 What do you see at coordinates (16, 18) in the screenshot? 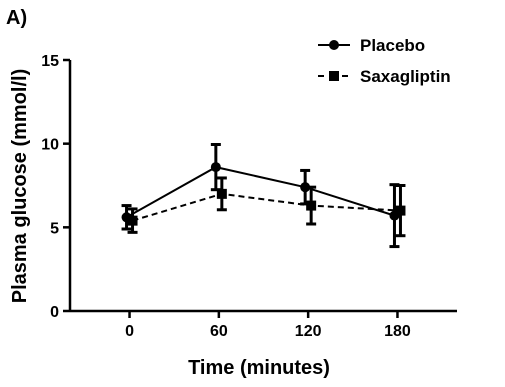
I see `panel-label: A)` at bounding box center [16, 18].